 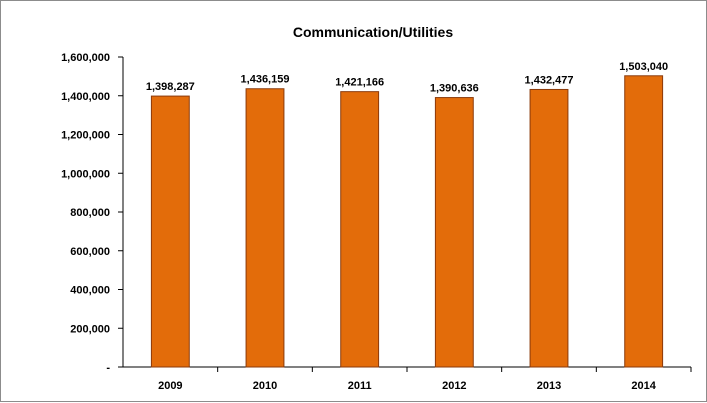 I want to click on x-tick-label: 2009, so click(x=170, y=386).